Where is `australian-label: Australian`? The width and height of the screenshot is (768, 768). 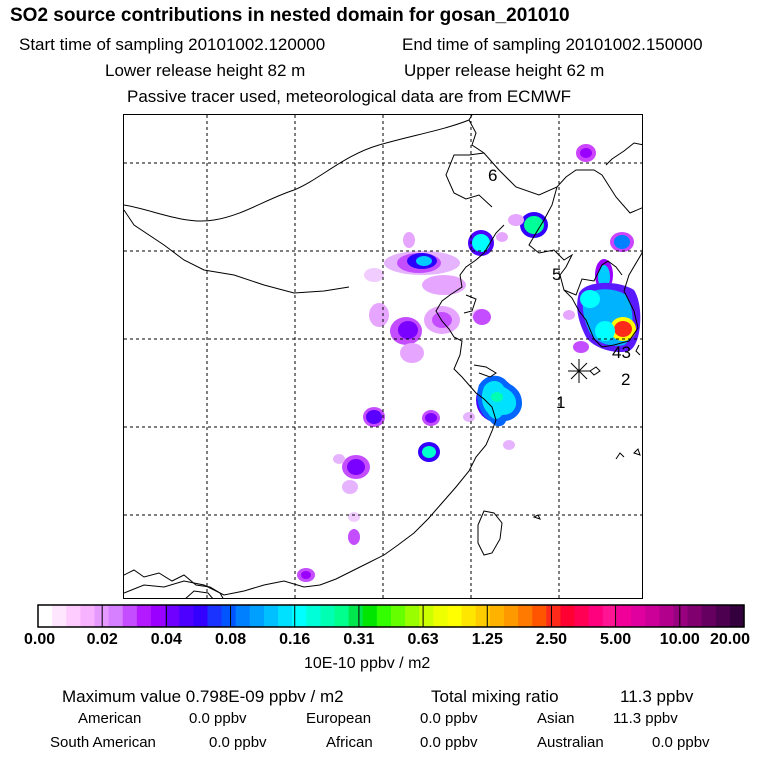
australian-label: Australian is located at coordinates (570, 742).